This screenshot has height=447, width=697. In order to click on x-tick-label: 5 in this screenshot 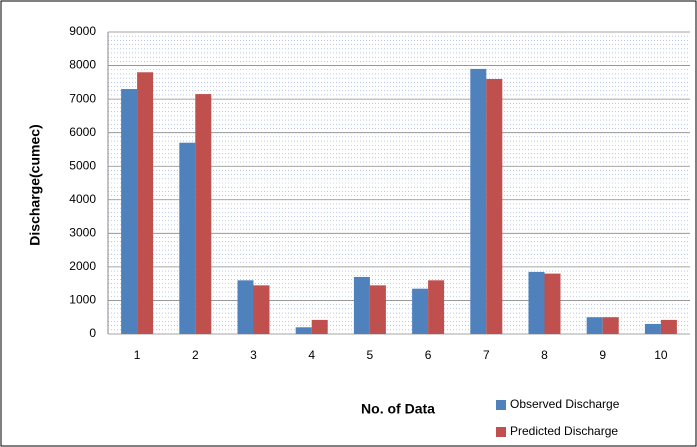, I will do `click(370, 355)`.